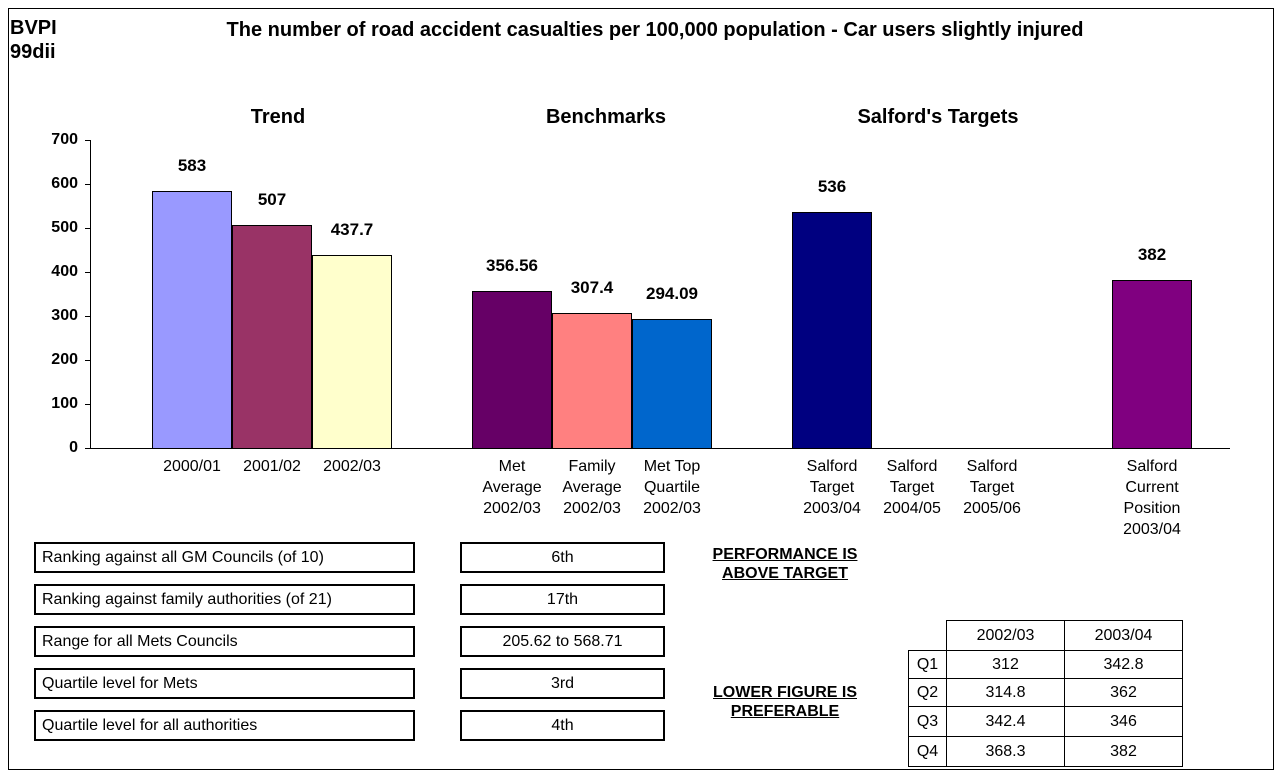 This screenshot has width=1281, height=775. I want to click on x-tick-label: Salford Target 2003/04, so click(832, 487).